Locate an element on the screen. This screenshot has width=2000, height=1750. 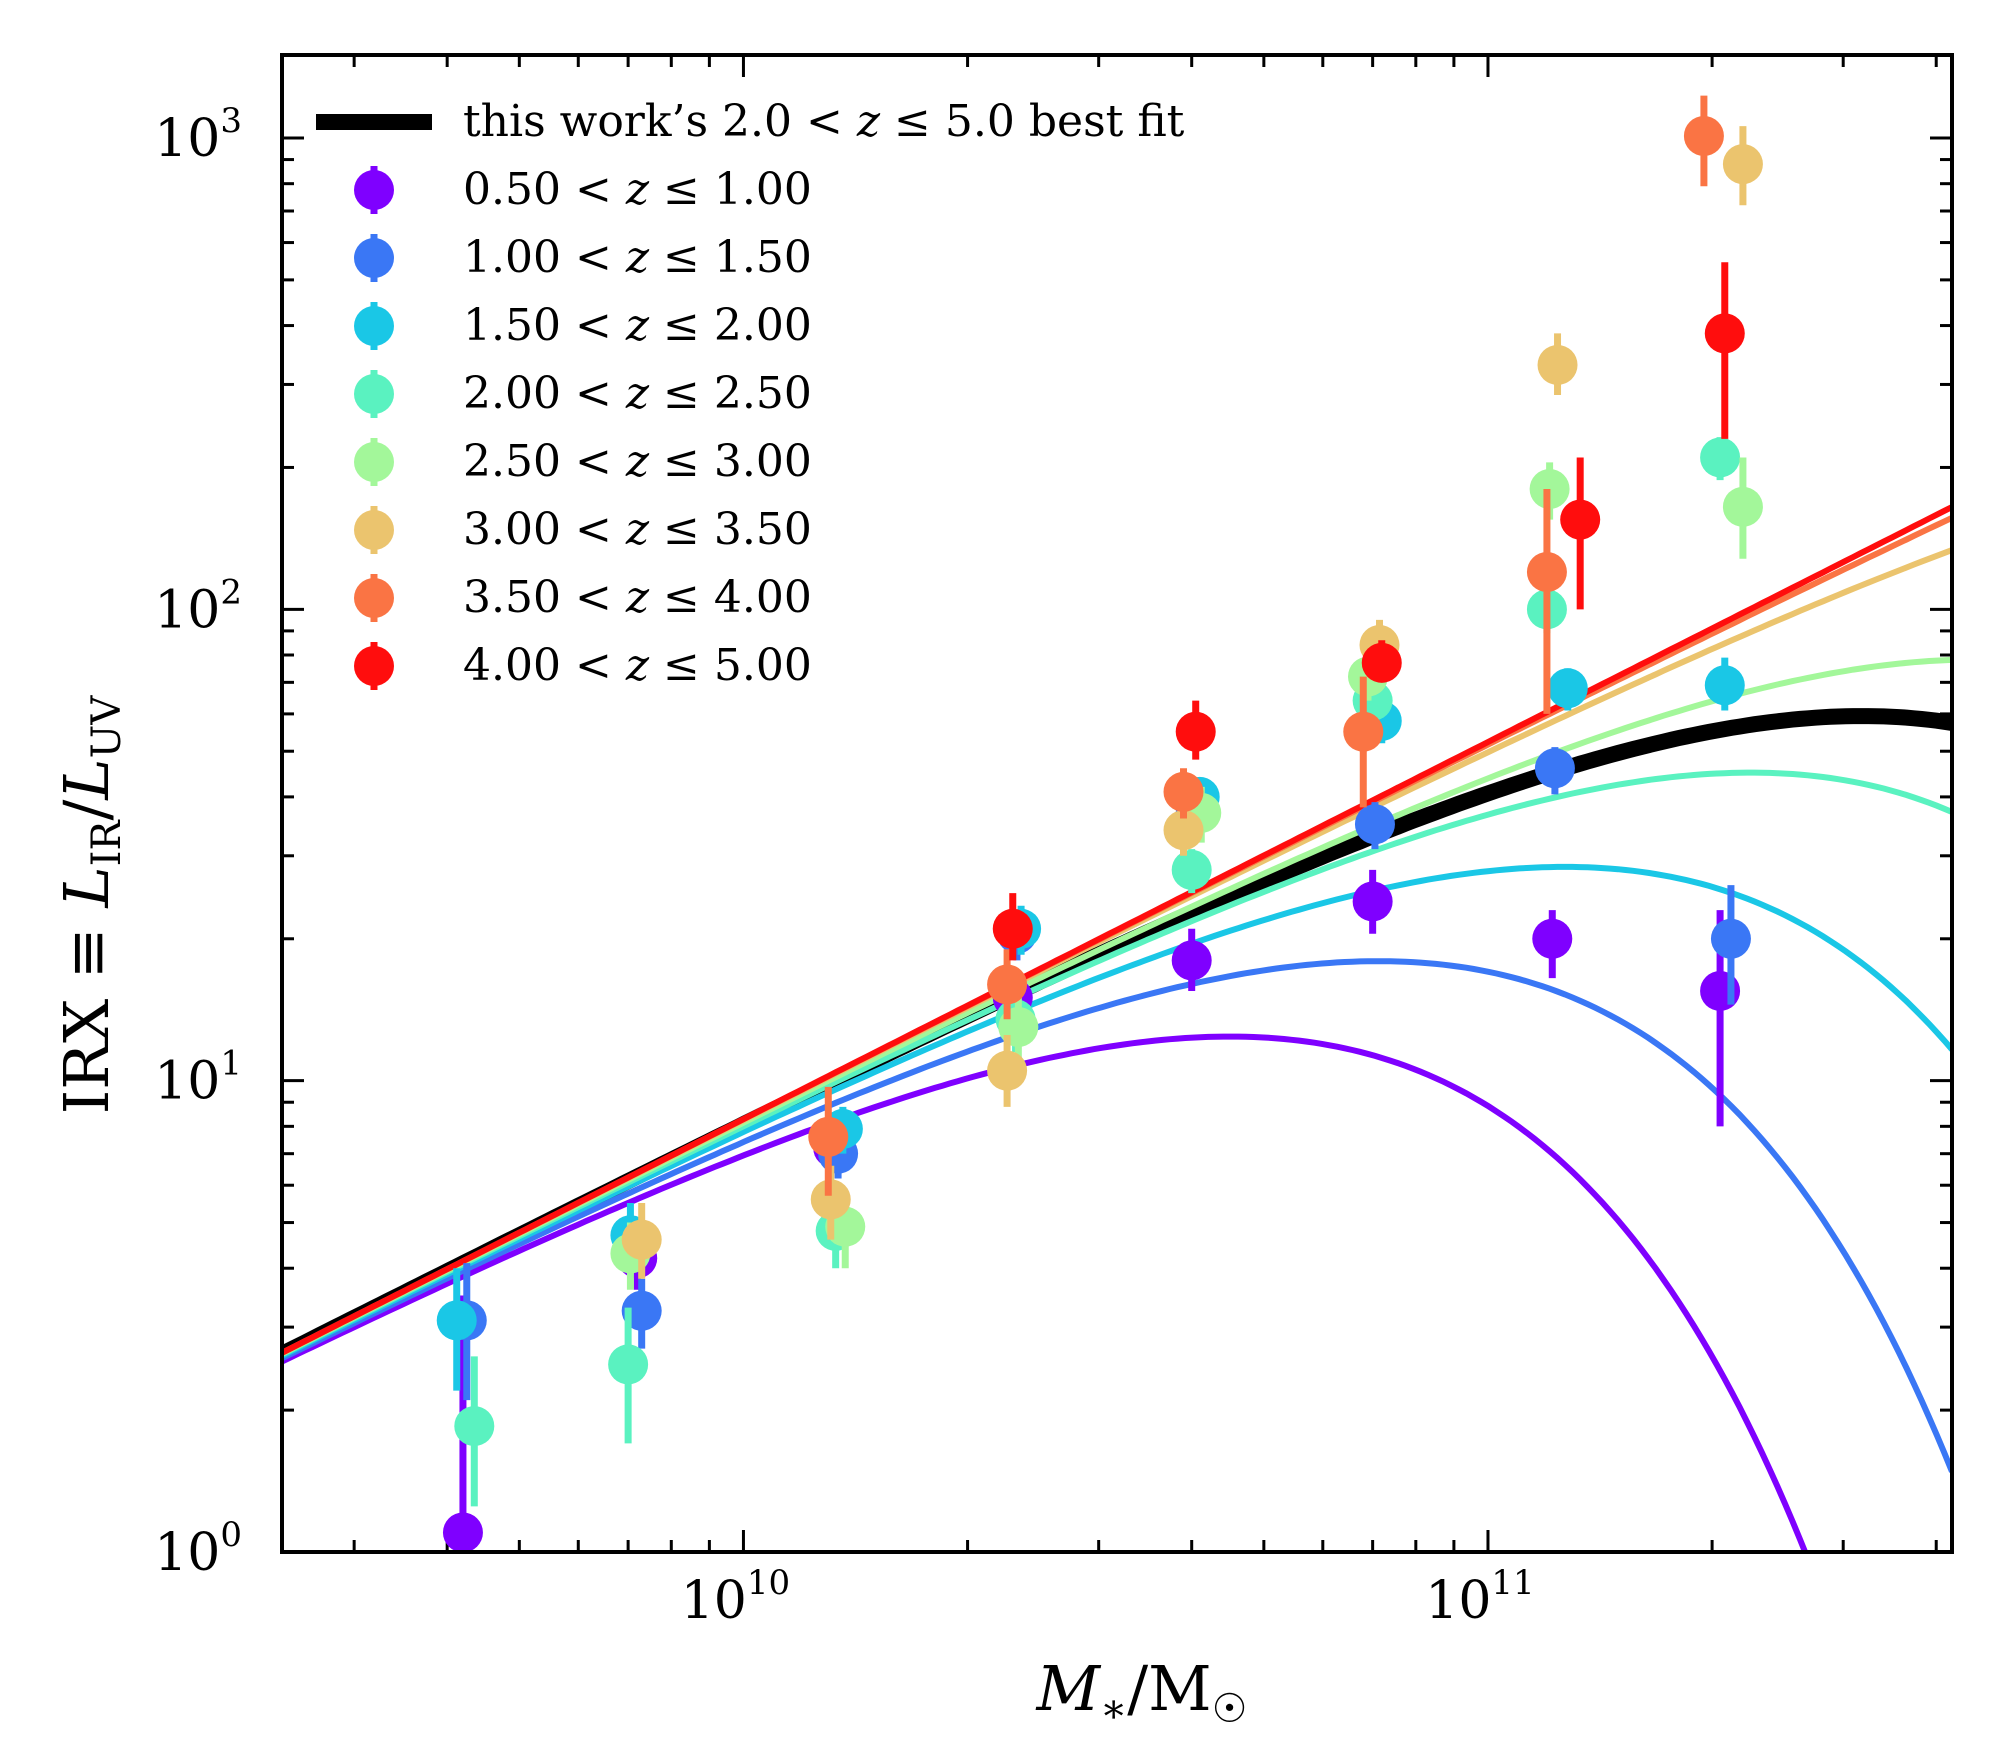
x-axis-label: M∗/M☉ is located at coordinates (1142, 1692).